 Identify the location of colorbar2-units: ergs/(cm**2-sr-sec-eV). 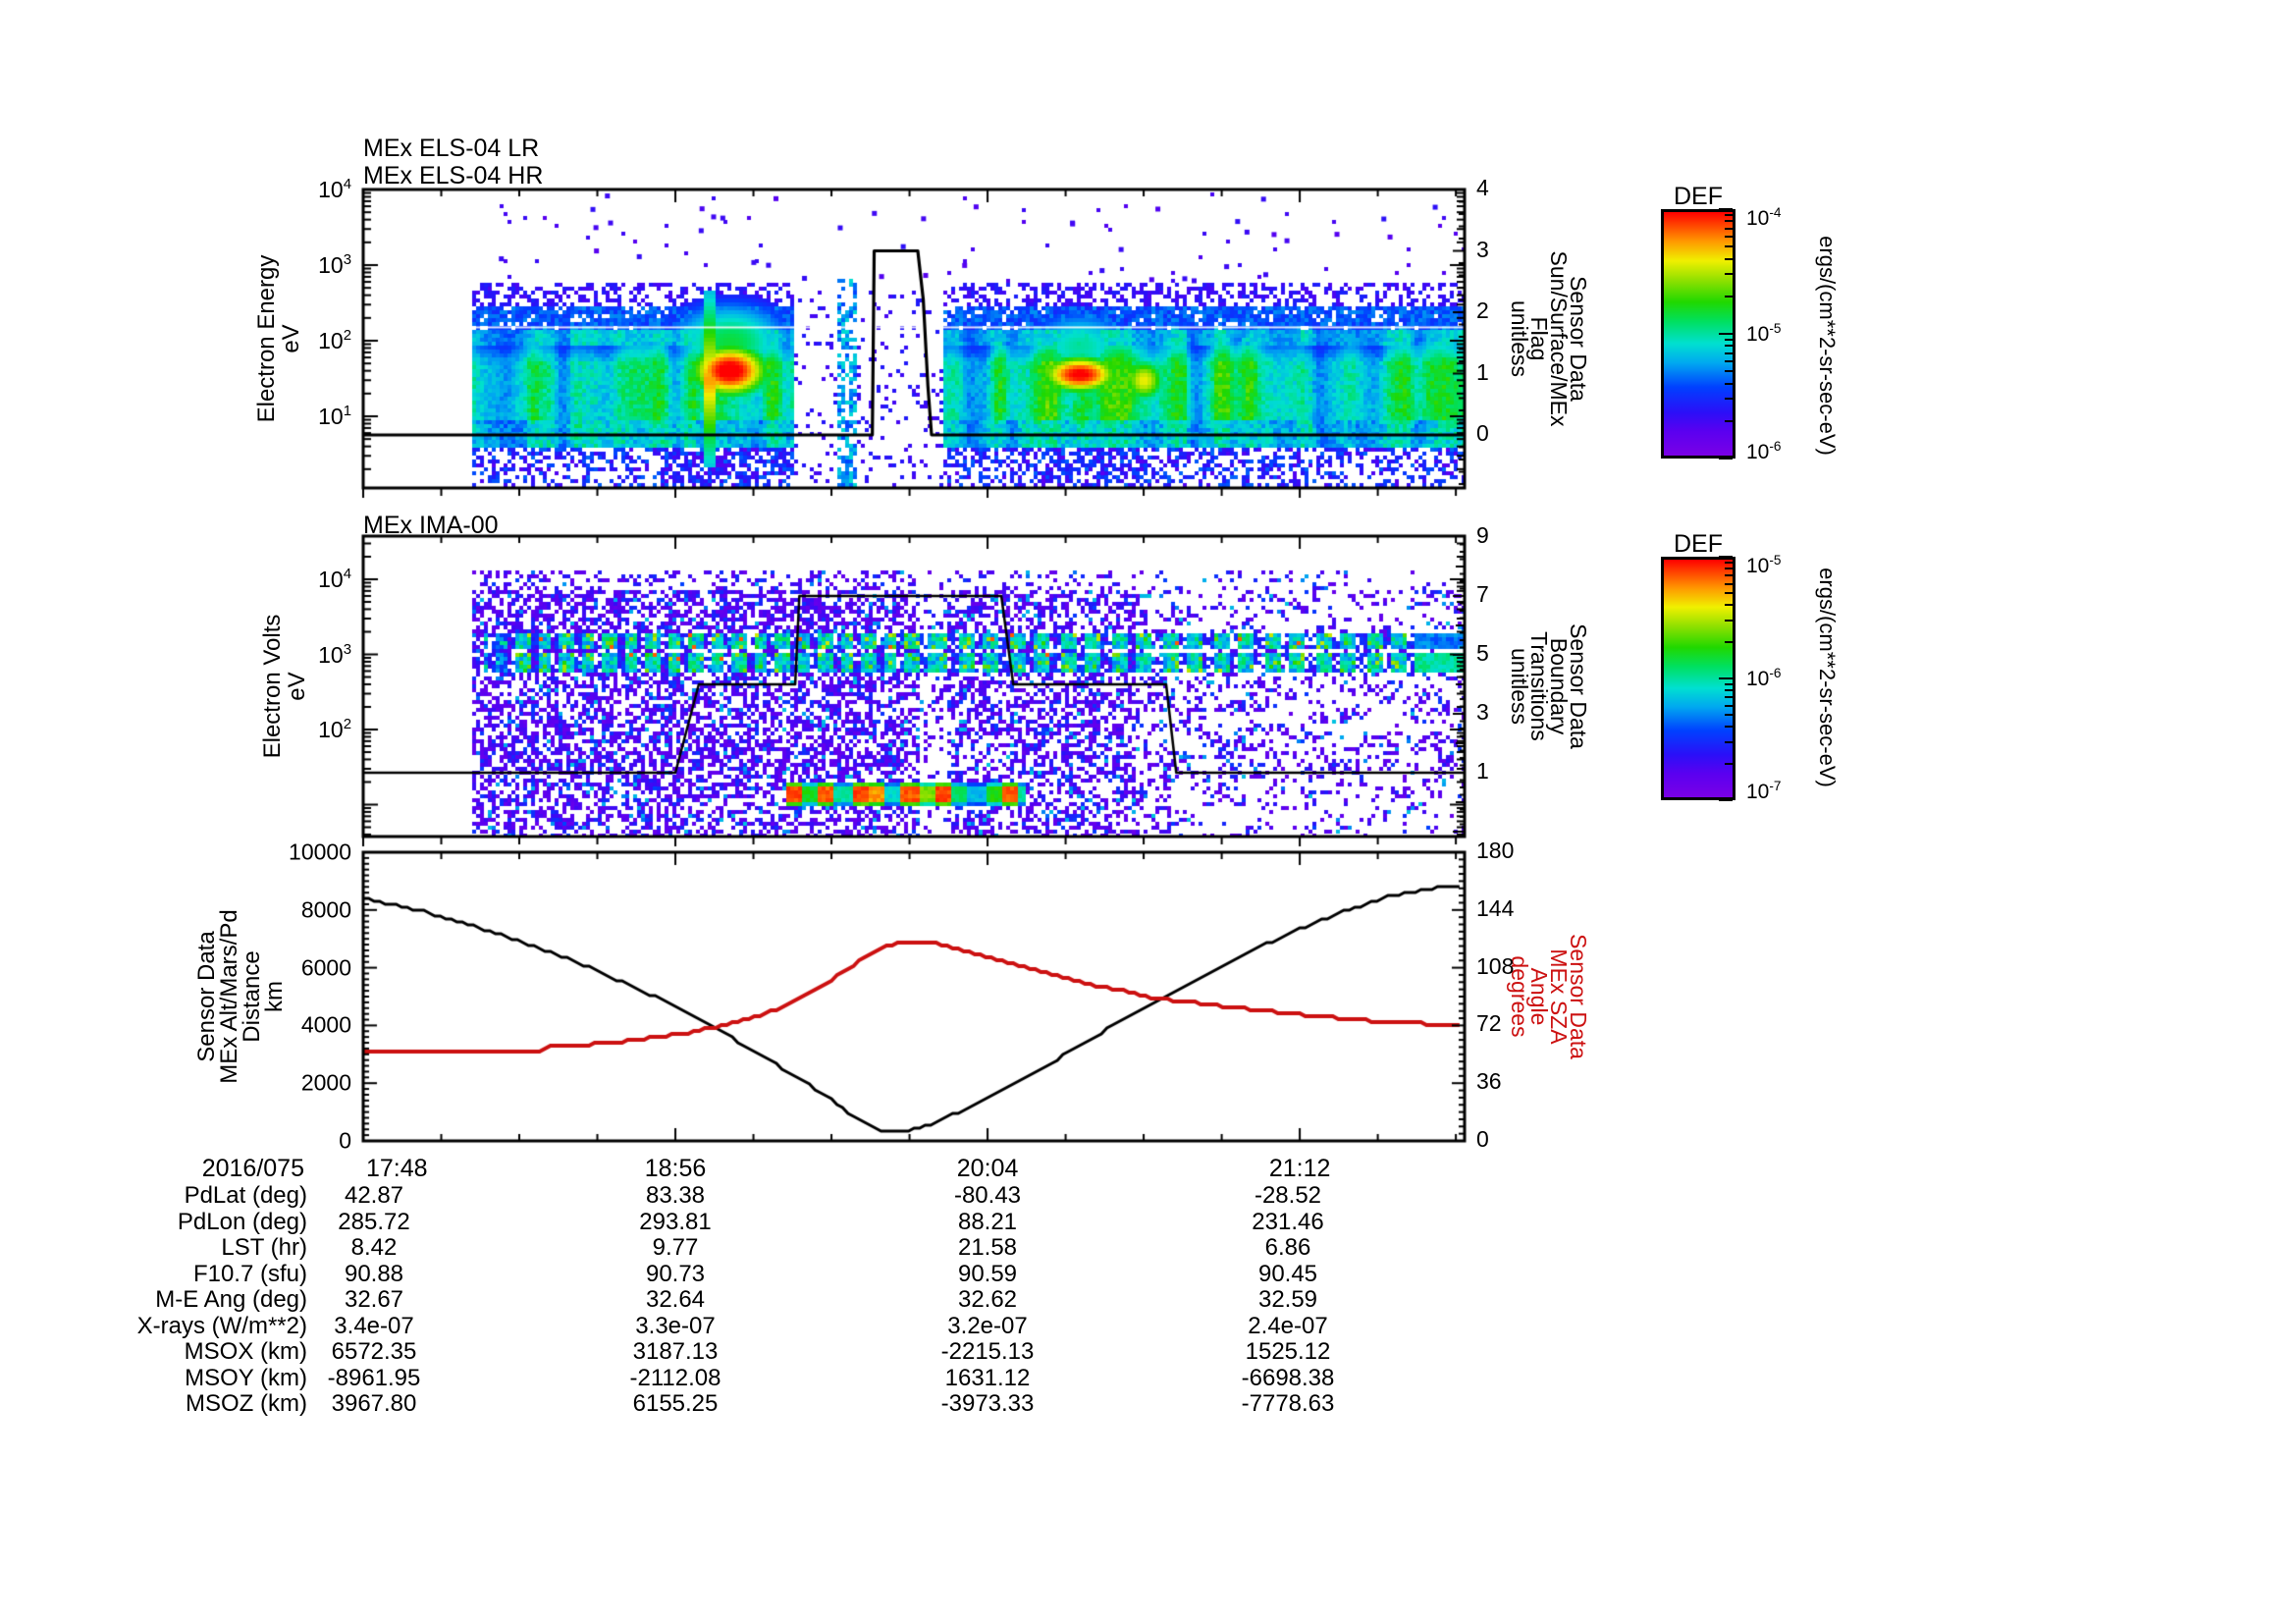
(1828, 677).